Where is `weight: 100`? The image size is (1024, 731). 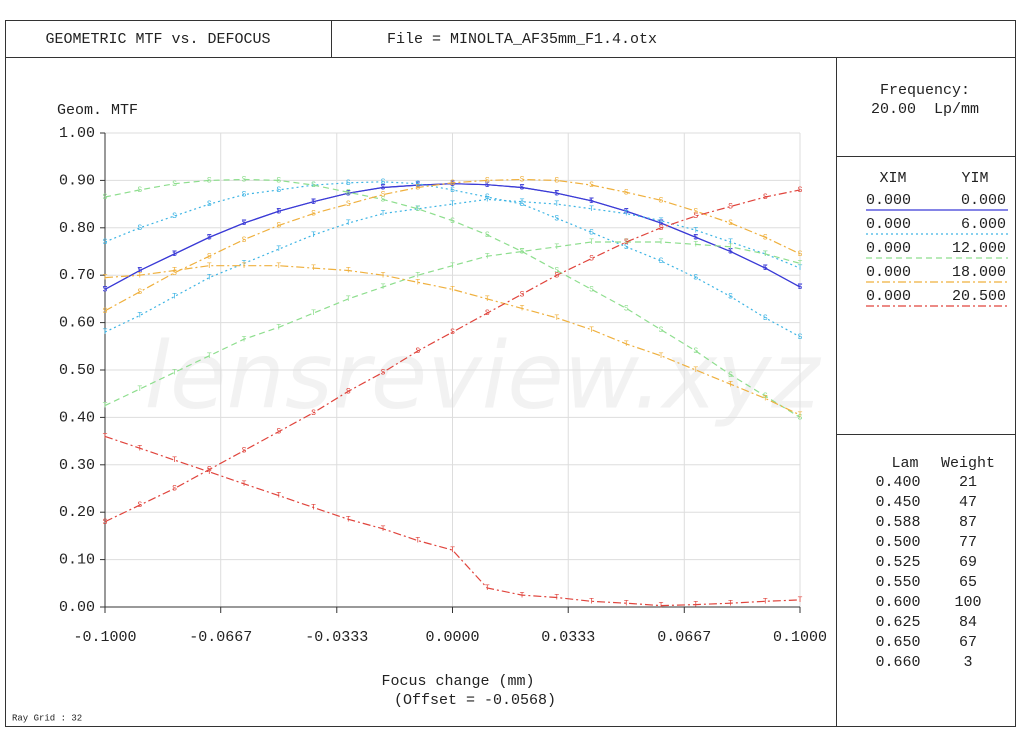 weight: 100 is located at coordinates (967, 602).